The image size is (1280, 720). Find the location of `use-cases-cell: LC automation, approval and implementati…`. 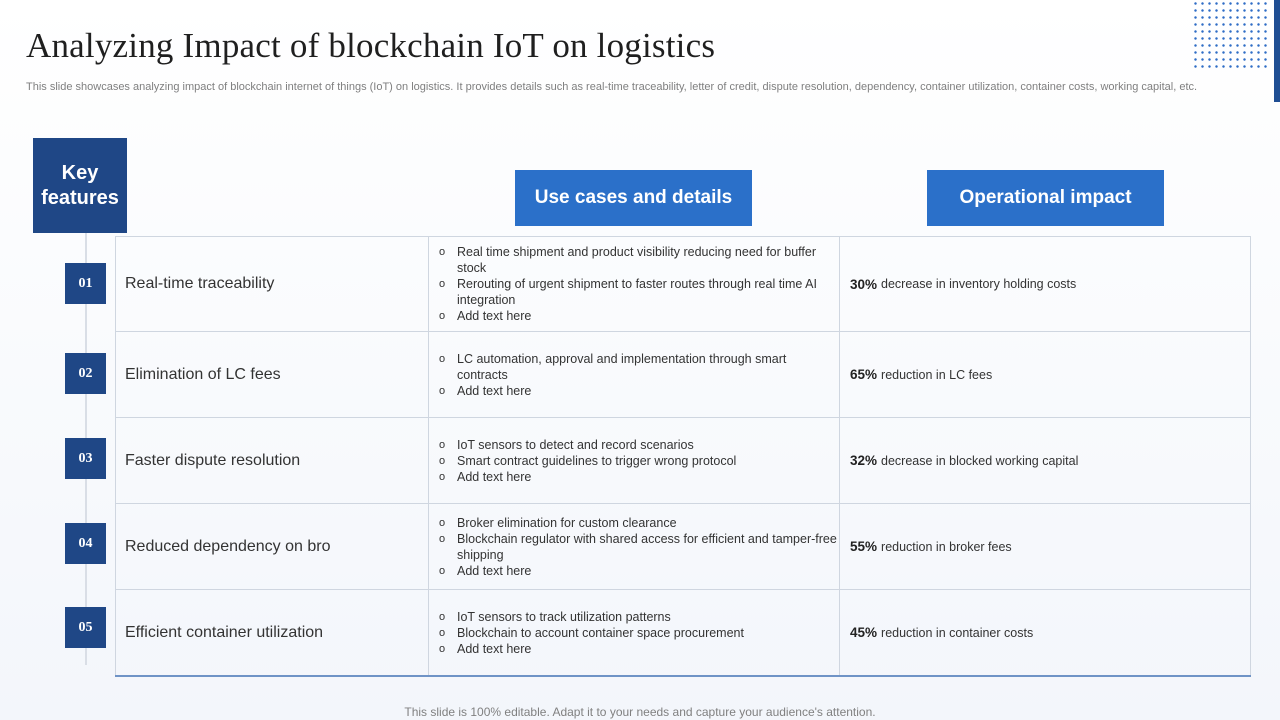

use-cases-cell: LC automation, approval and implementati… is located at coordinates (633, 374).